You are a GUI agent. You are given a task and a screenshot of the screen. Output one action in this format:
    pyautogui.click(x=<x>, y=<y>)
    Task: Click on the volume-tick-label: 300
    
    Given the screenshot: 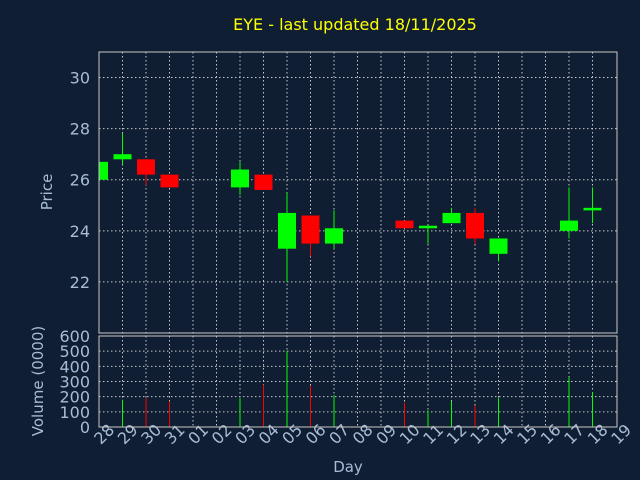 What is the action you would take?
    pyautogui.click(x=74, y=382)
    